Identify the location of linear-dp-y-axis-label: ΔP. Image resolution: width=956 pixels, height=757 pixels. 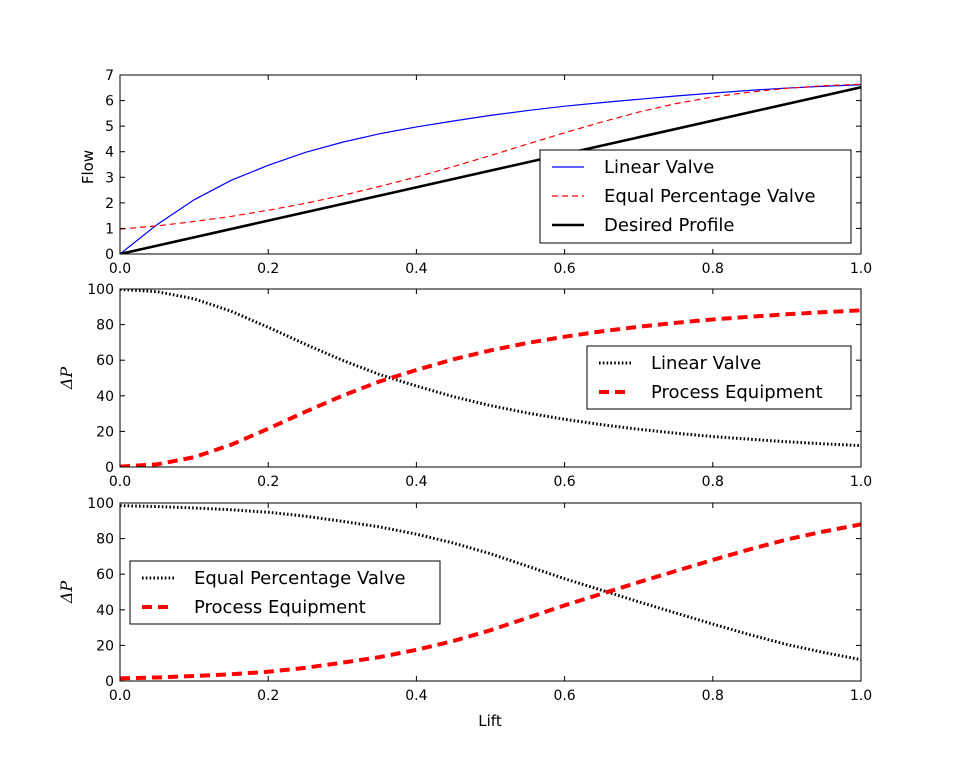
(66, 379).